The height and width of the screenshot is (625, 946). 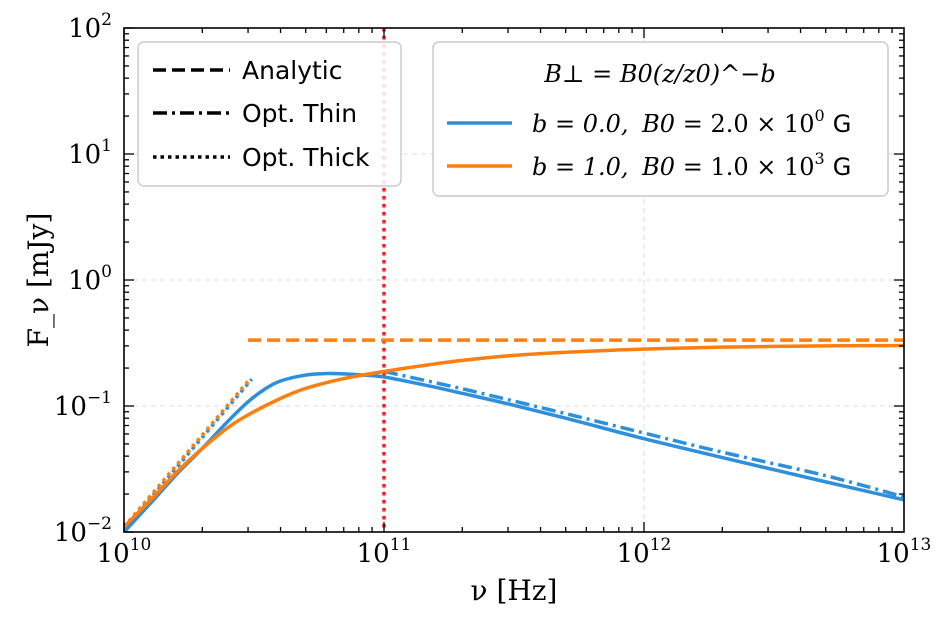 I want to click on series-line-b-1-0-optically-thick, so click(x=187, y=454).